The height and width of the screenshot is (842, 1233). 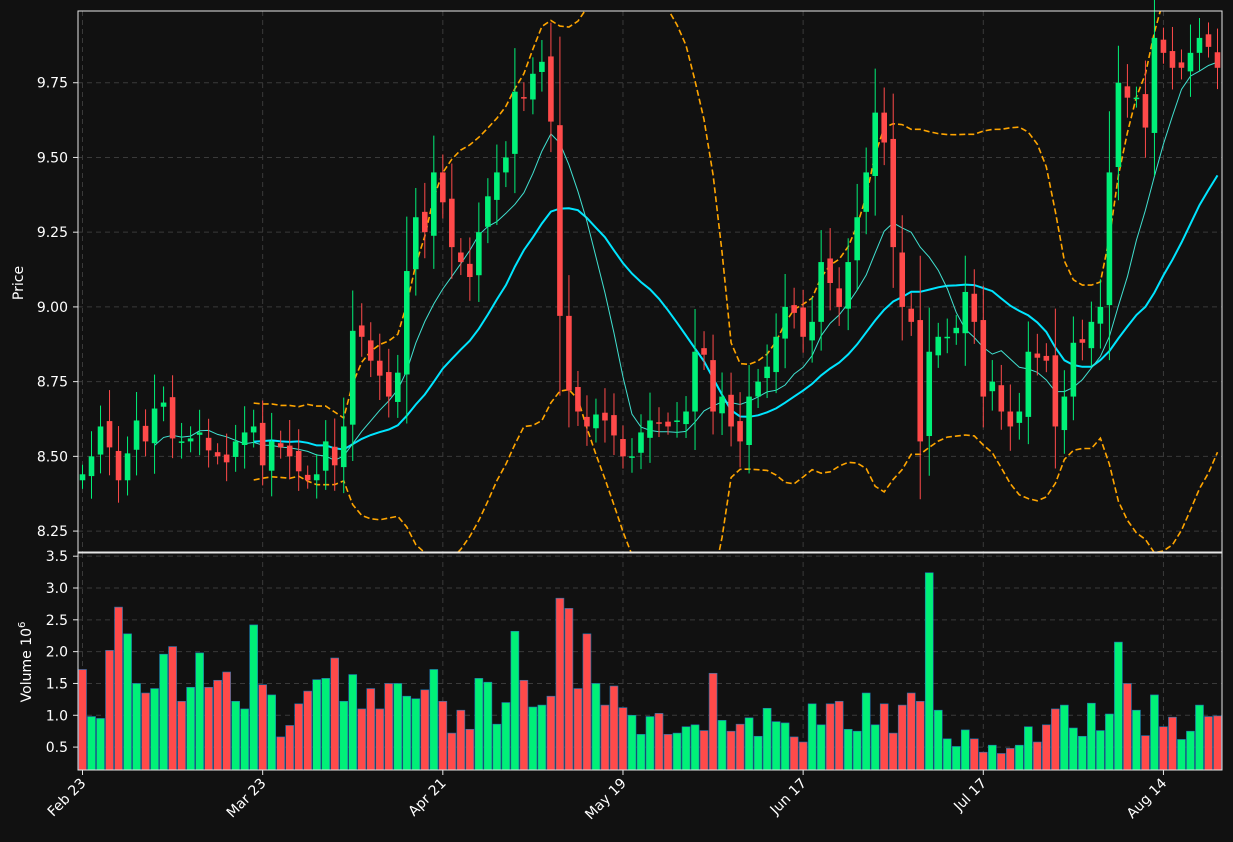 I want to click on volume-tick-label: 1.5, so click(x=57, y=684).